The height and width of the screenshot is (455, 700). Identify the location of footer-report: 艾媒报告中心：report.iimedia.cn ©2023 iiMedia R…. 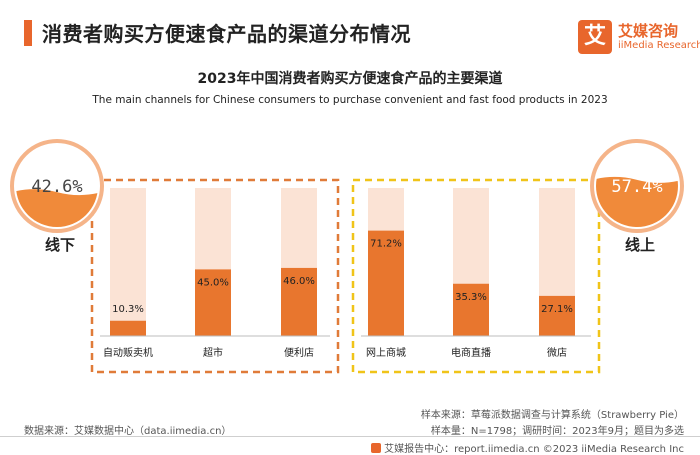
(527, 447).